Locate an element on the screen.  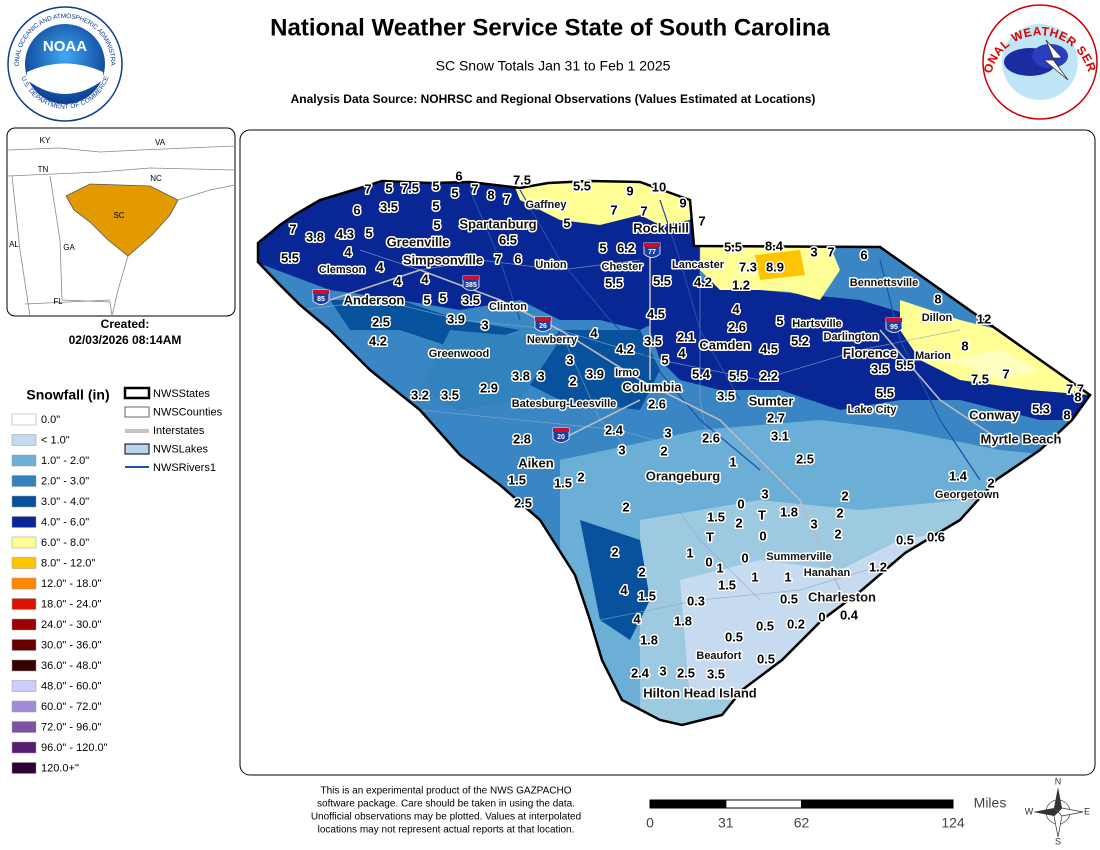
layer-legend is located at coordinates (137, 427).